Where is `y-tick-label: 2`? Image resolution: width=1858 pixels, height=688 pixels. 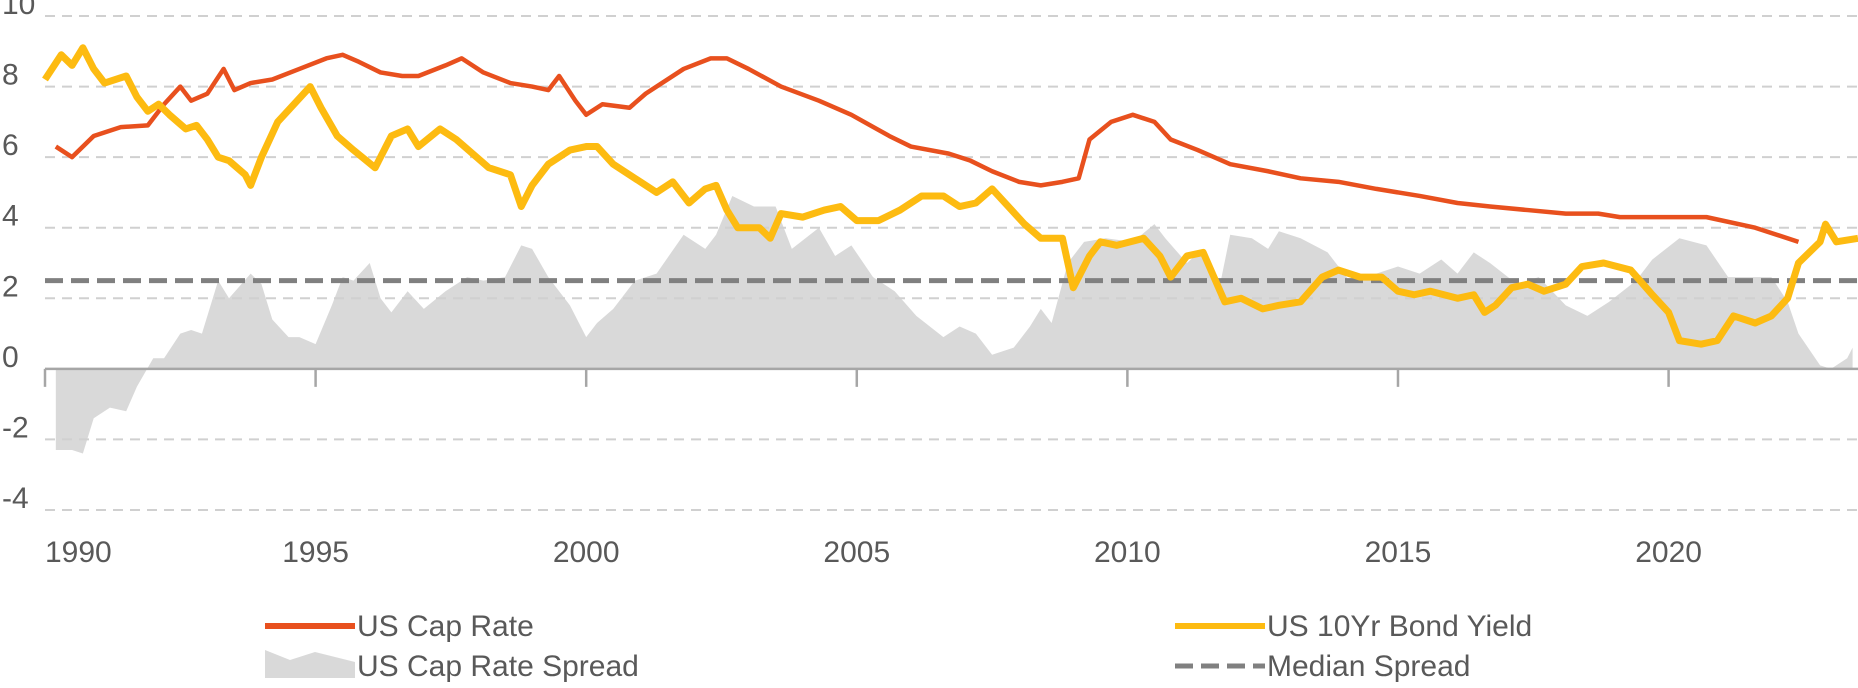 y-tick-label: 2 is located at coordinates (10, 286).